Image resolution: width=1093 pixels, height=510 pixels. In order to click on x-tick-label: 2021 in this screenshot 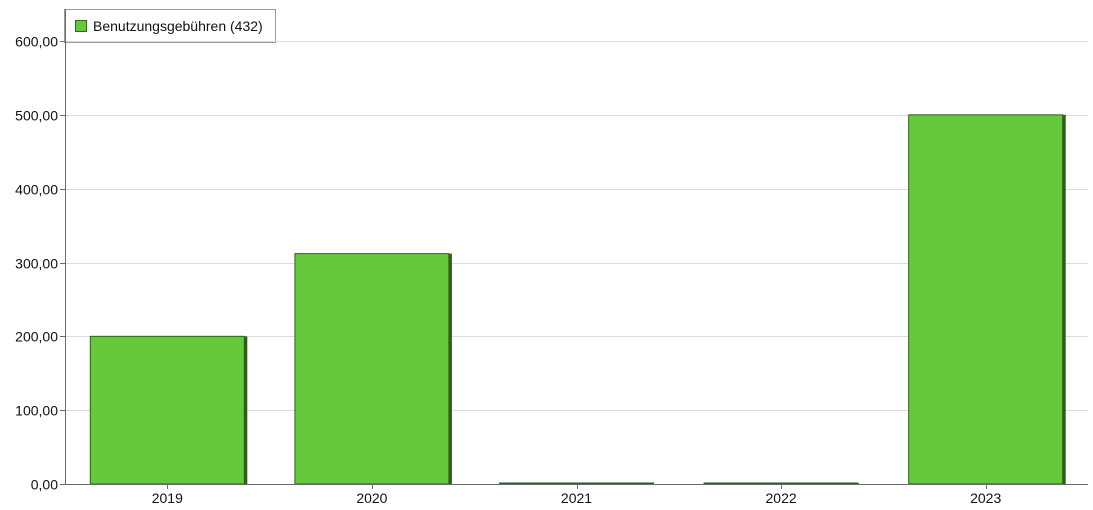, I will do `click(576, 498)`.